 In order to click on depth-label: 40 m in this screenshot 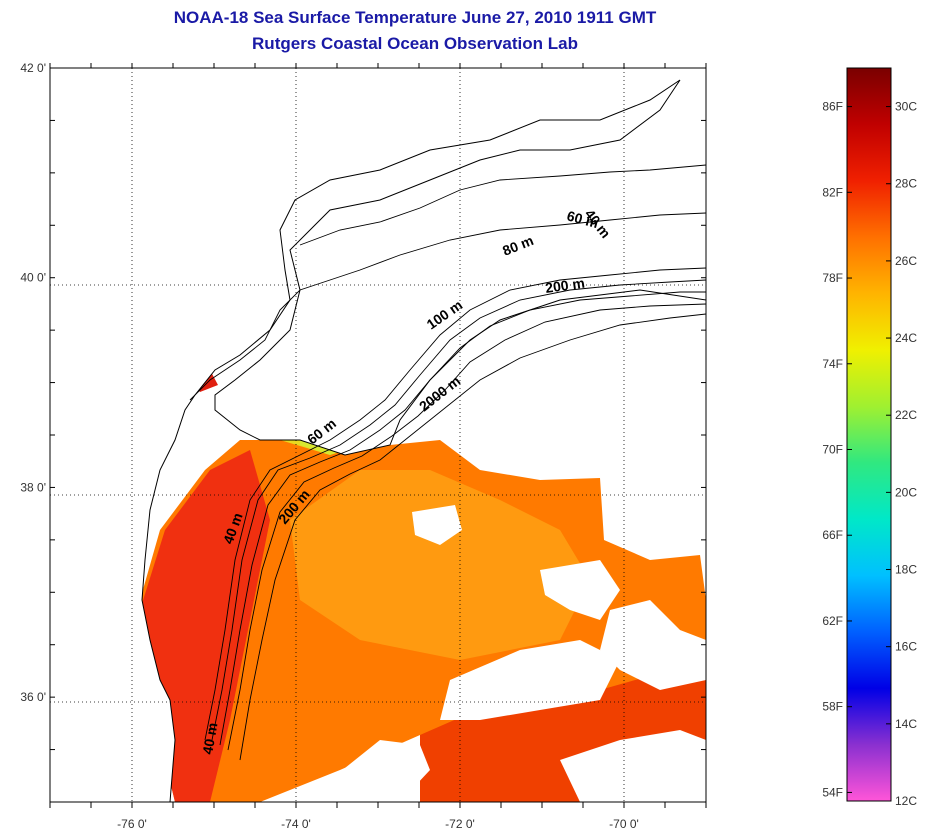, I will do `click(209, 738)`.